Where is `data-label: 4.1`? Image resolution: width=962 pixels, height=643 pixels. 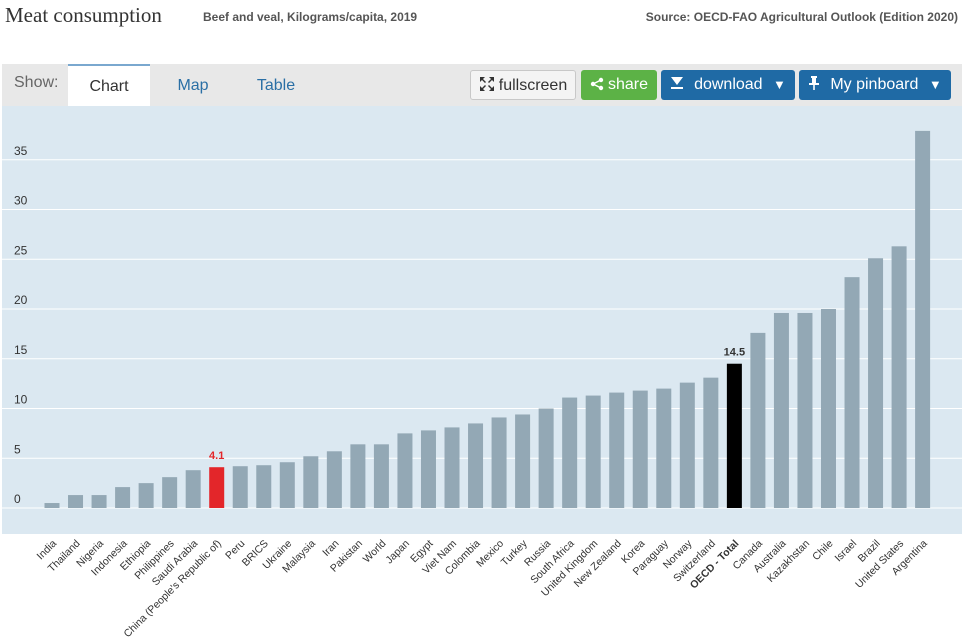
data-label: 4.1 is located at coordinates (216, 456).